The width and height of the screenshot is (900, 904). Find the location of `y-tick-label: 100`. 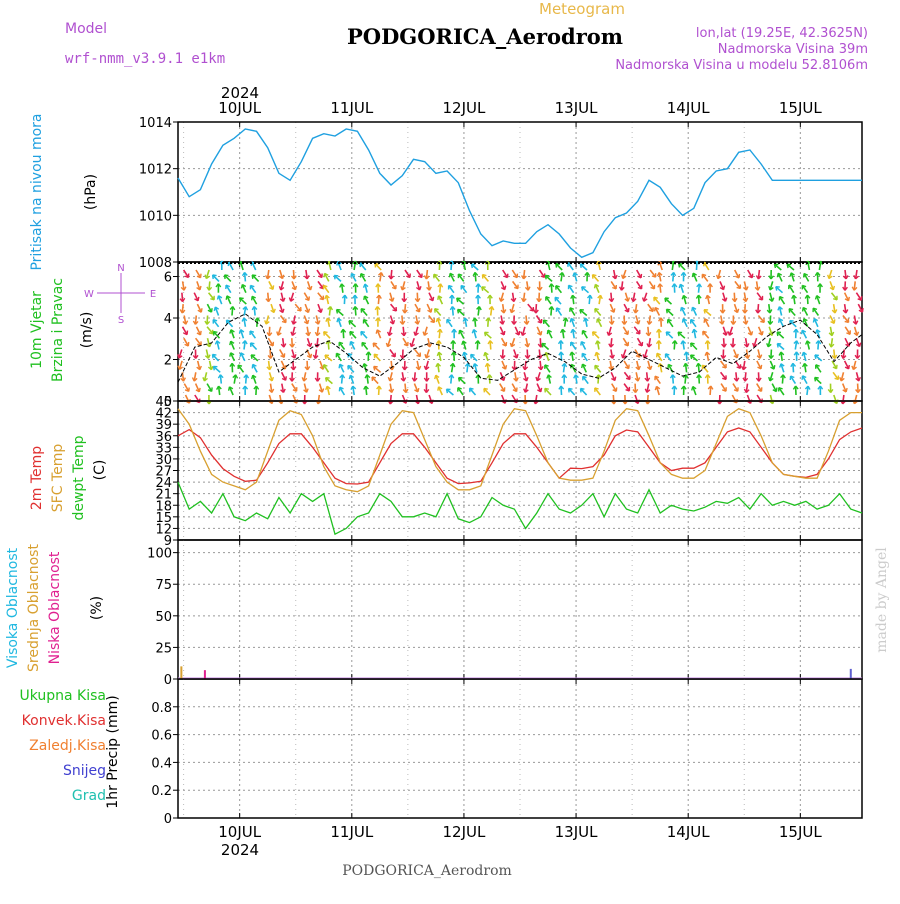

y-tick-label: 100 is located at coordinates (159, 554).